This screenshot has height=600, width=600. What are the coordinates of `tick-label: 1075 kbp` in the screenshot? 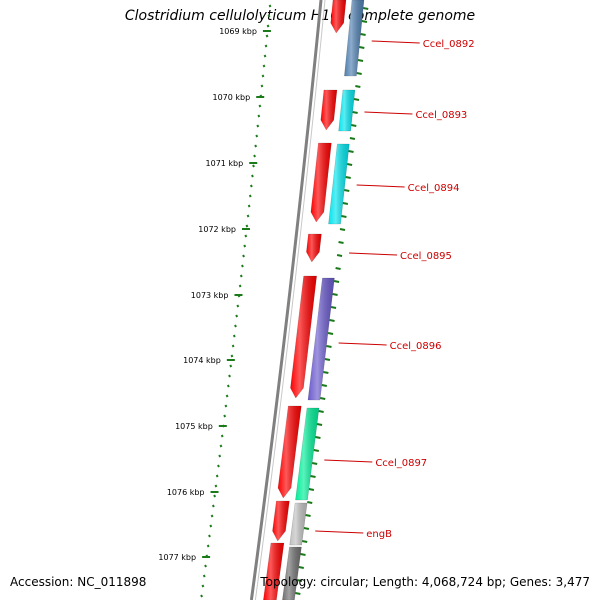 It's located at (194, 426).